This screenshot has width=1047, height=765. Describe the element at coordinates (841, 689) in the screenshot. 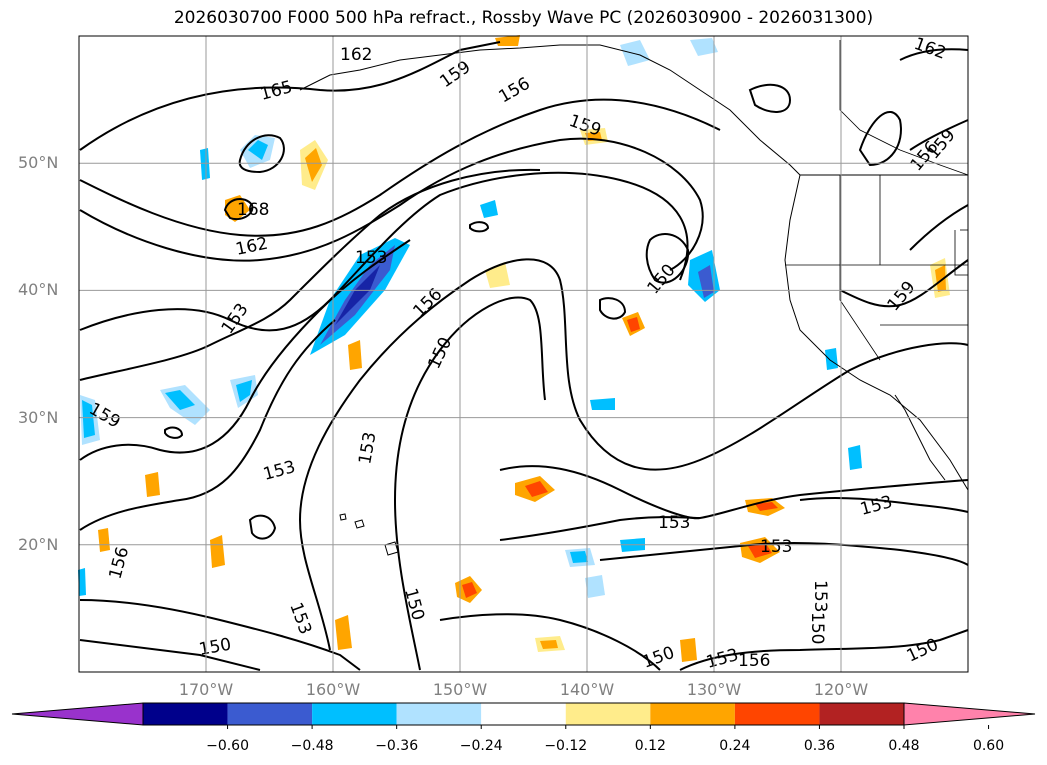

I see `longitude-label: 120°W` at that location.